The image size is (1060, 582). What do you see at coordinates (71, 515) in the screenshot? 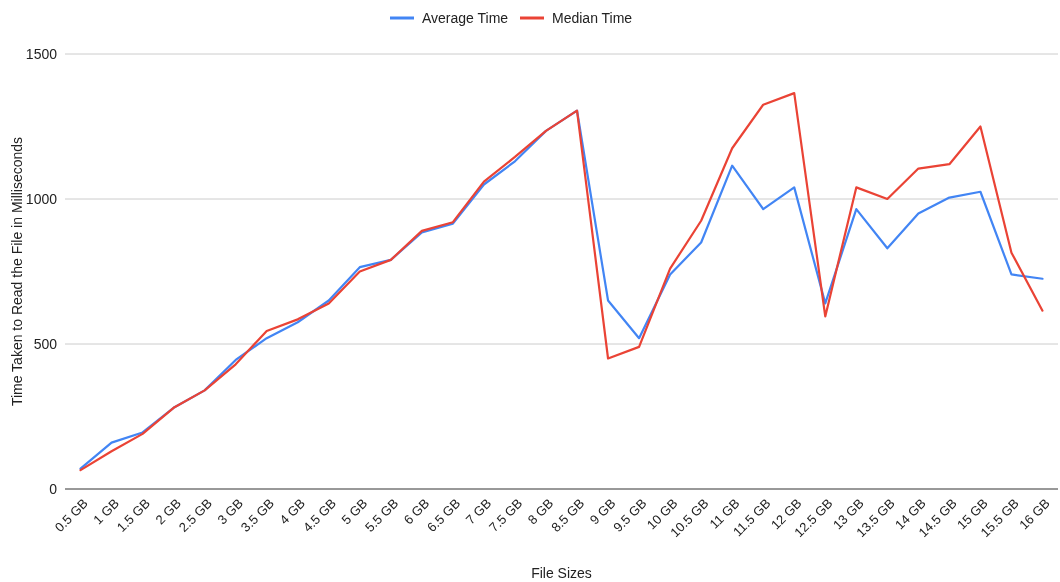
I see `x-tick-label: 0.5 GB` at bounding box center [71, 515].